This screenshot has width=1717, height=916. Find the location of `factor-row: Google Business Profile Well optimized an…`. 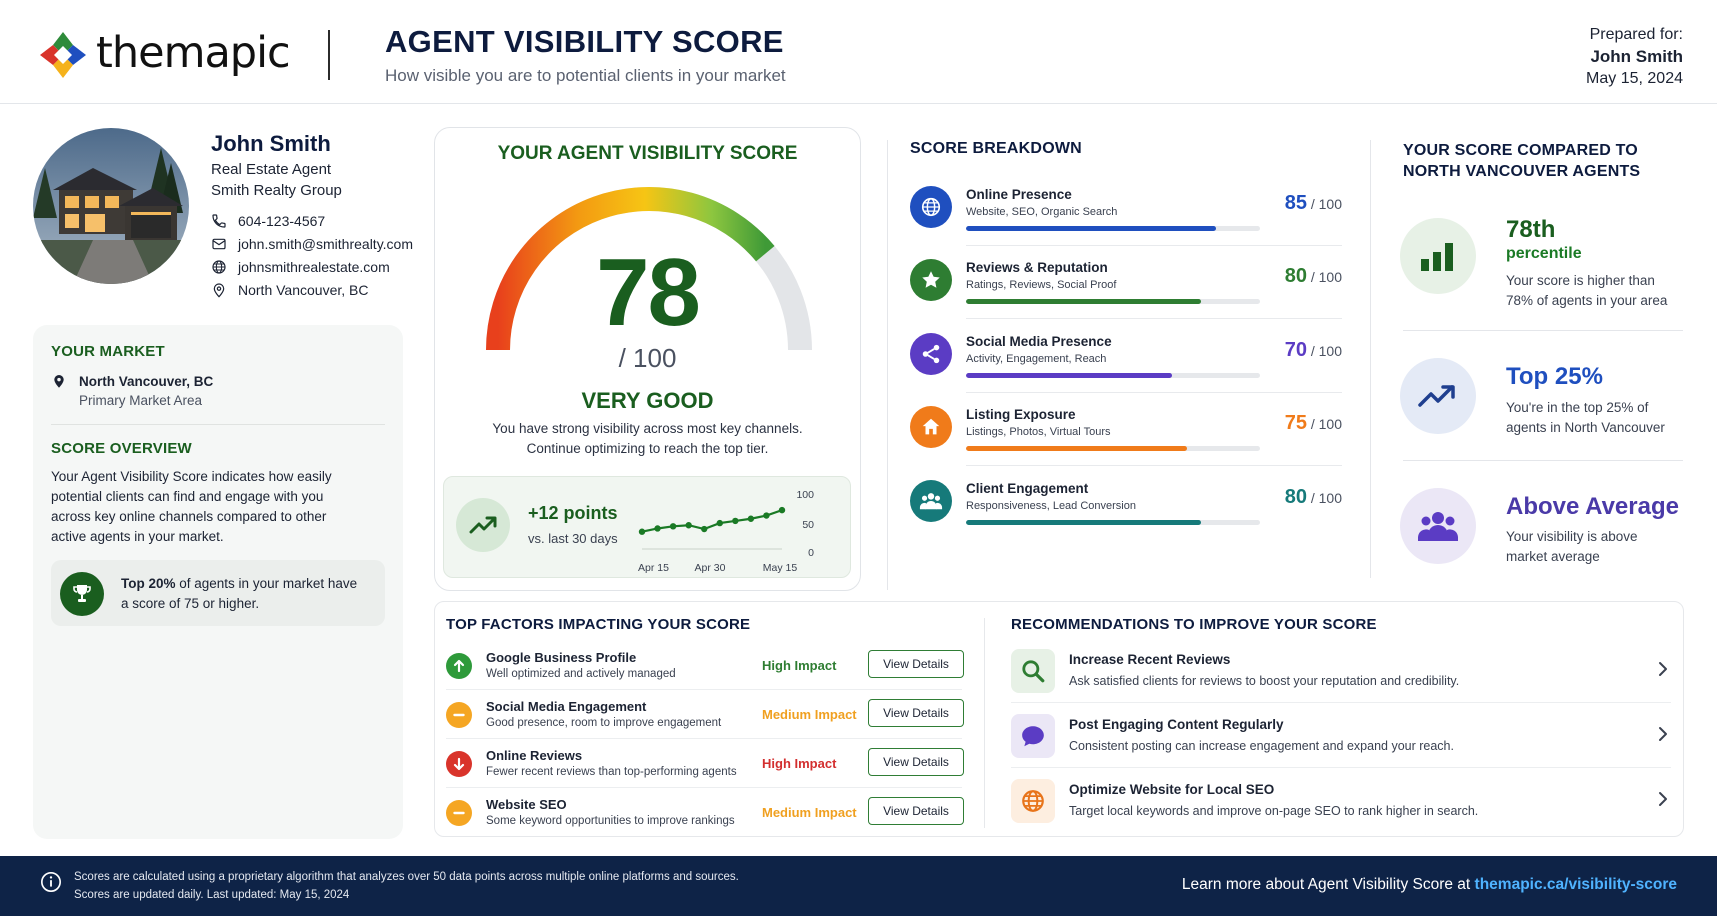

factor-row: Google Business Profile Well optimized an… is located at coordinates (705, 671).